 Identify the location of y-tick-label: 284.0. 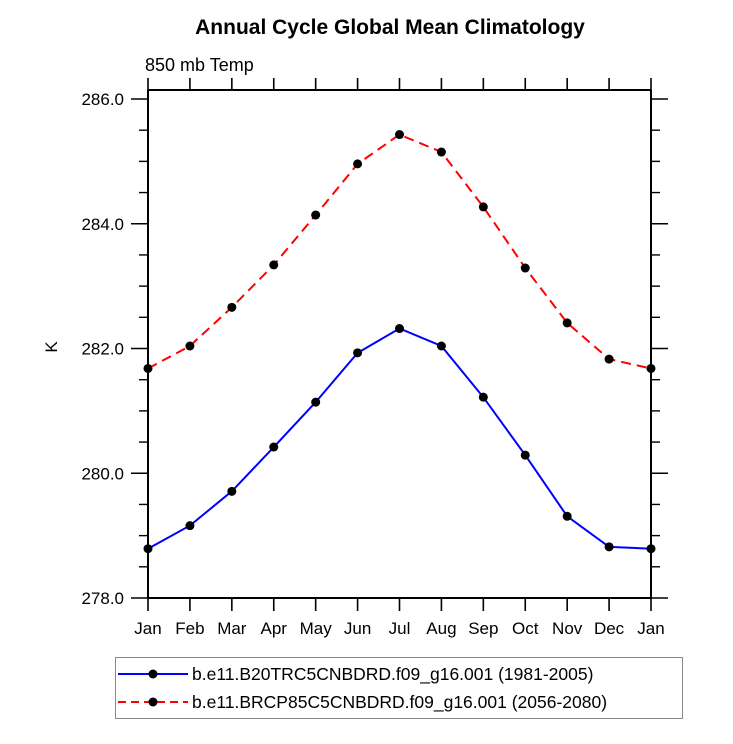
(102, 224).